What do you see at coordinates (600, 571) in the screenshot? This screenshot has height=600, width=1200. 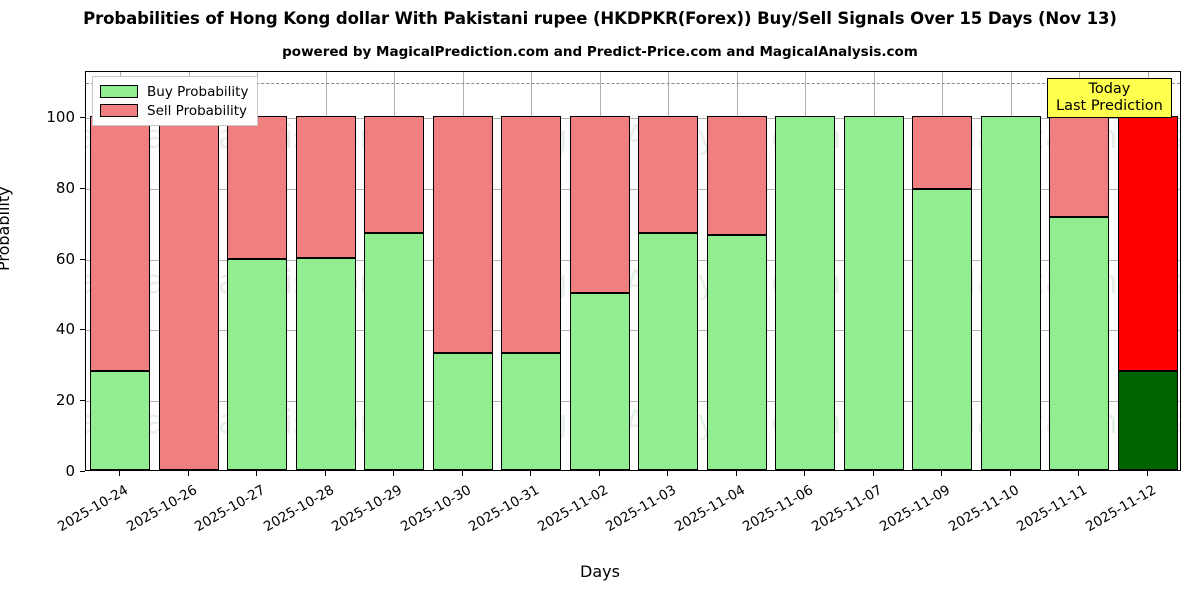 I see `x-axis-label: Days` at bounding box center [600, 571].